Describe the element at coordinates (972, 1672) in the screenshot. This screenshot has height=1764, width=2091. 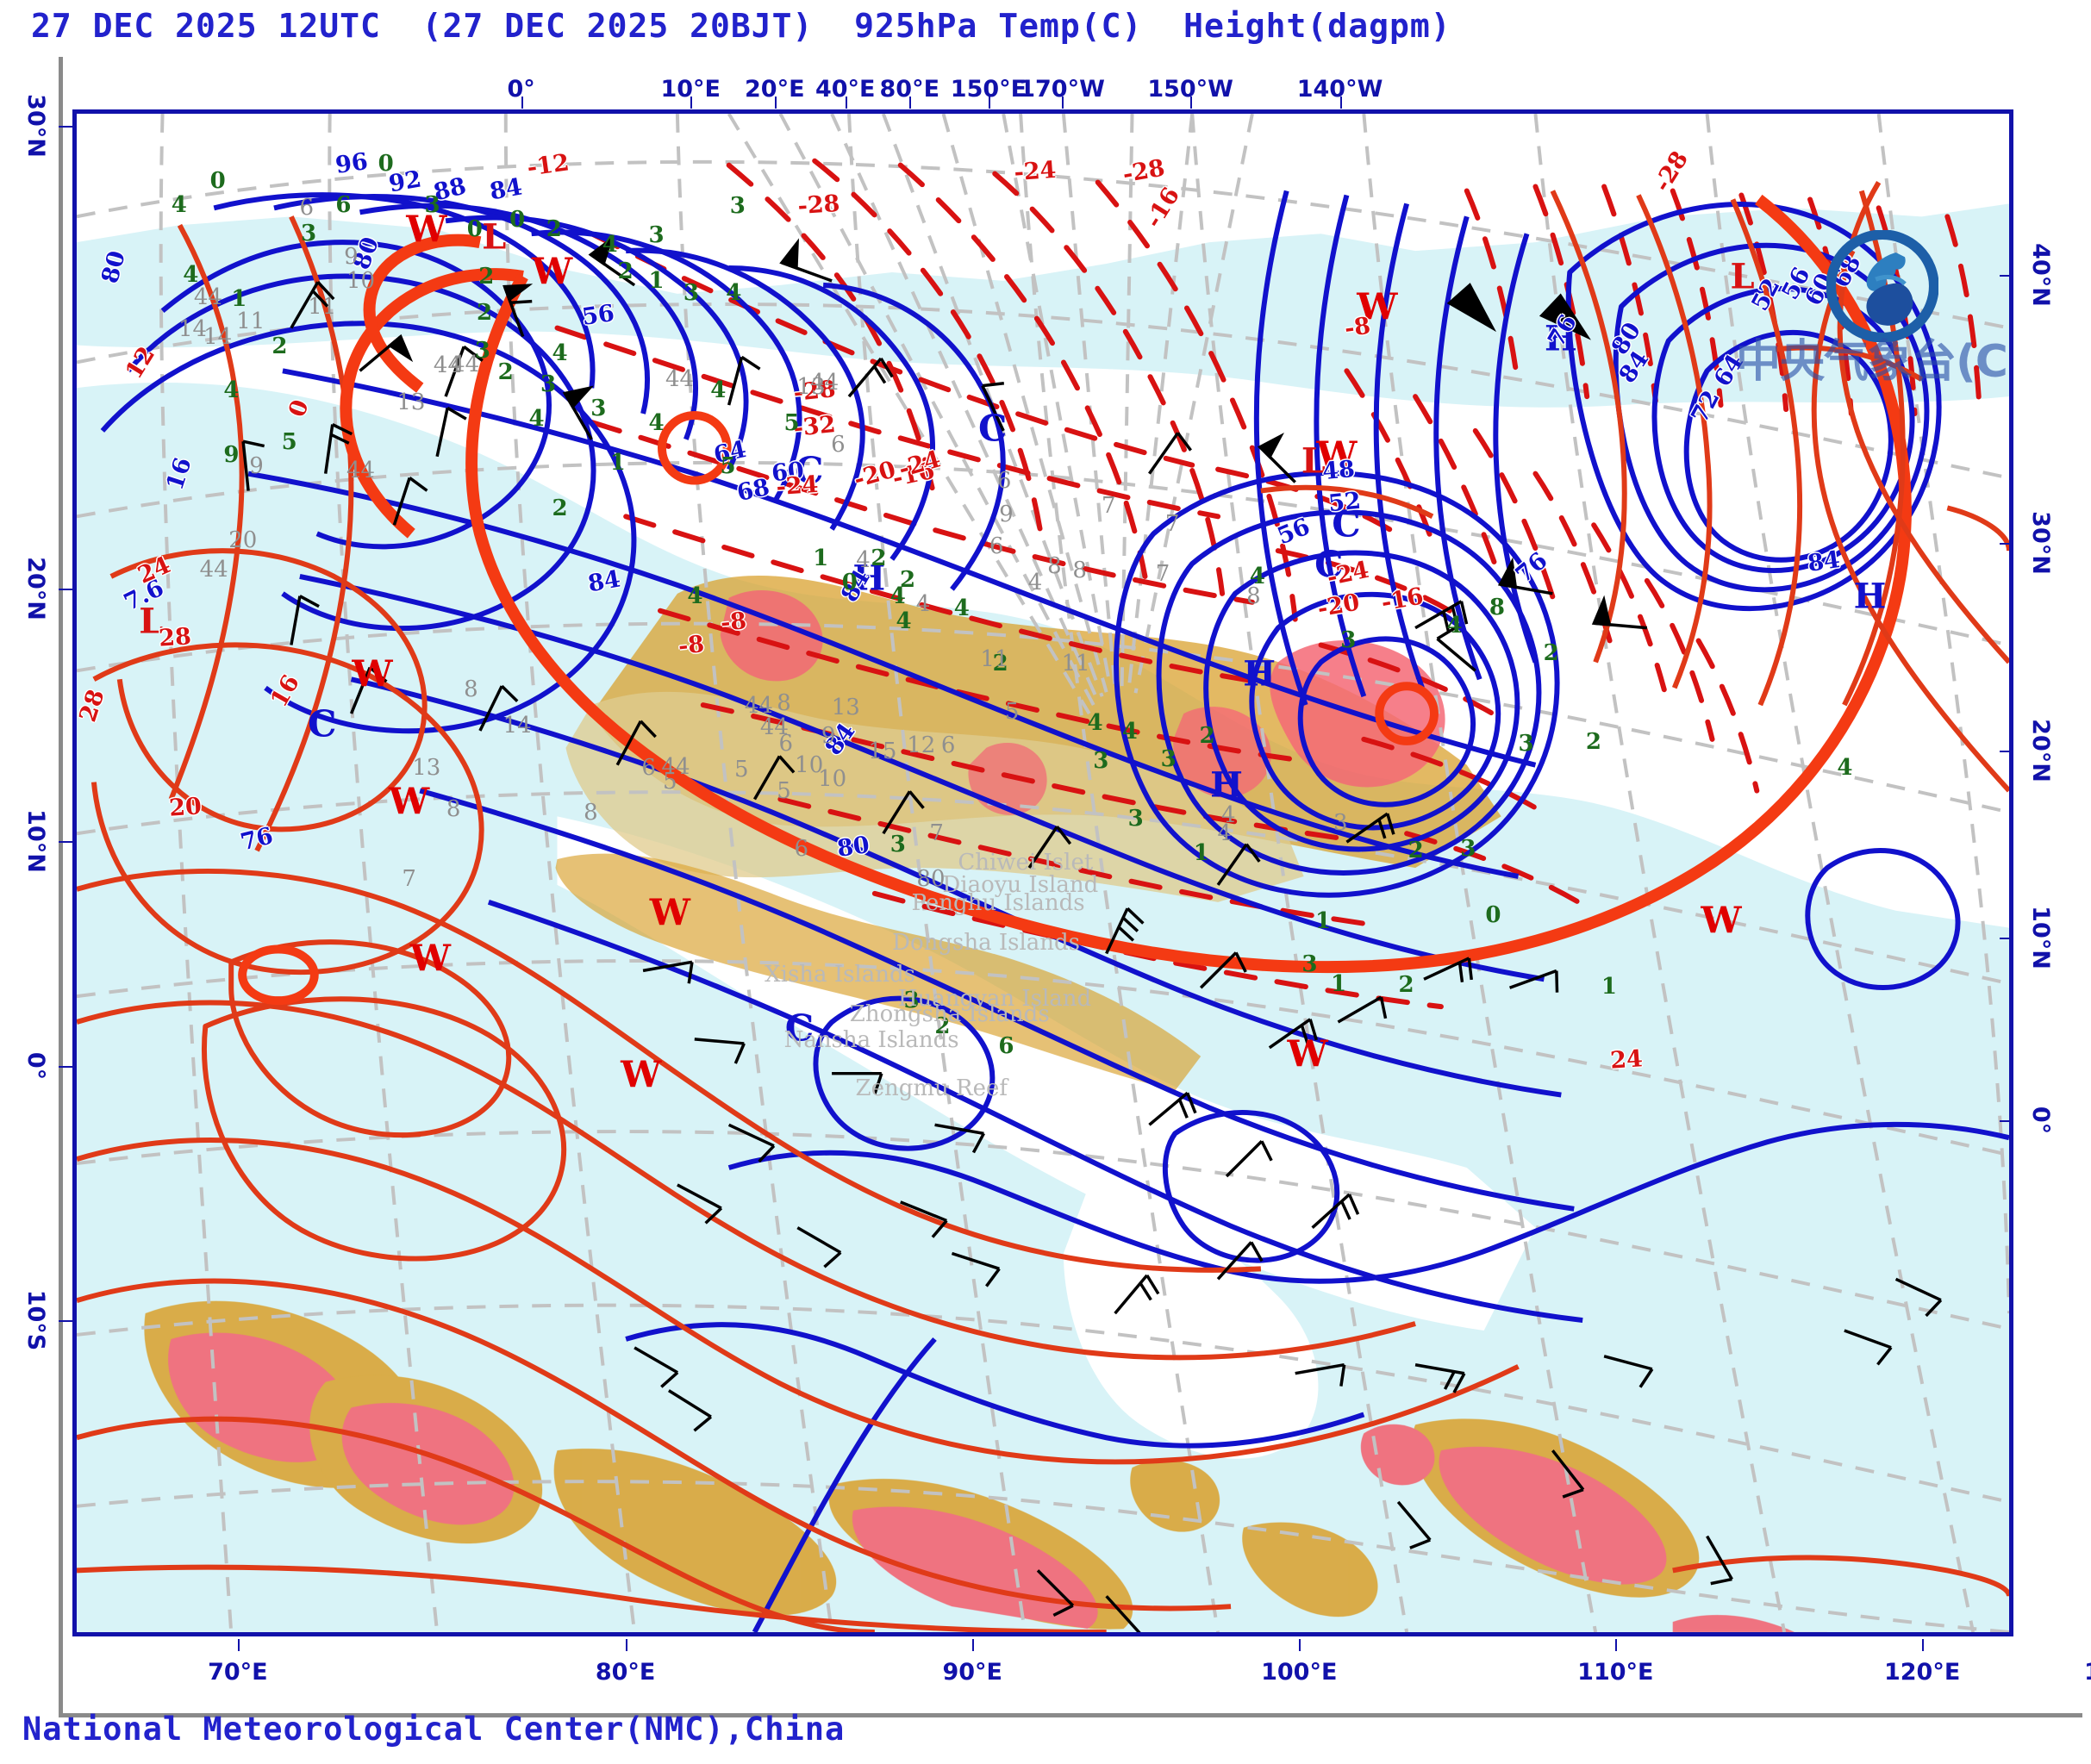
I see `axis-tick-label: 90°E` at that location.